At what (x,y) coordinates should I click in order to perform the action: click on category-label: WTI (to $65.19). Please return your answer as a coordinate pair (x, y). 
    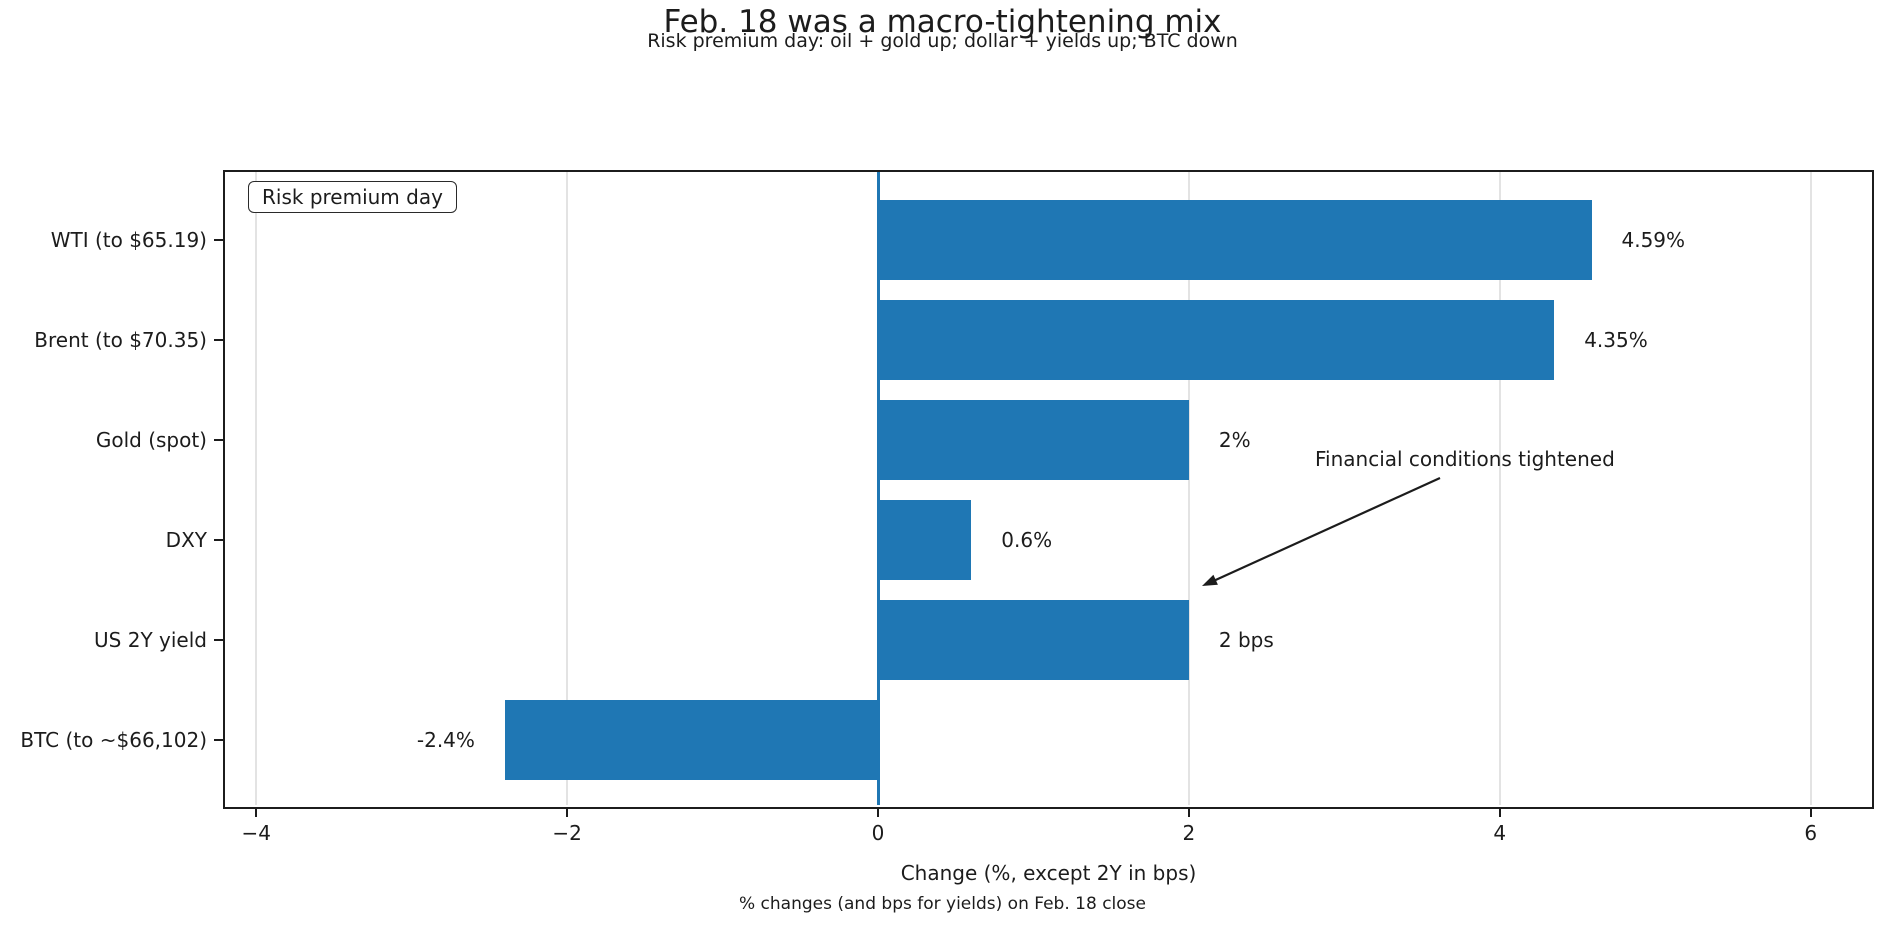
    Looking at the image, I should click on (128, 240).